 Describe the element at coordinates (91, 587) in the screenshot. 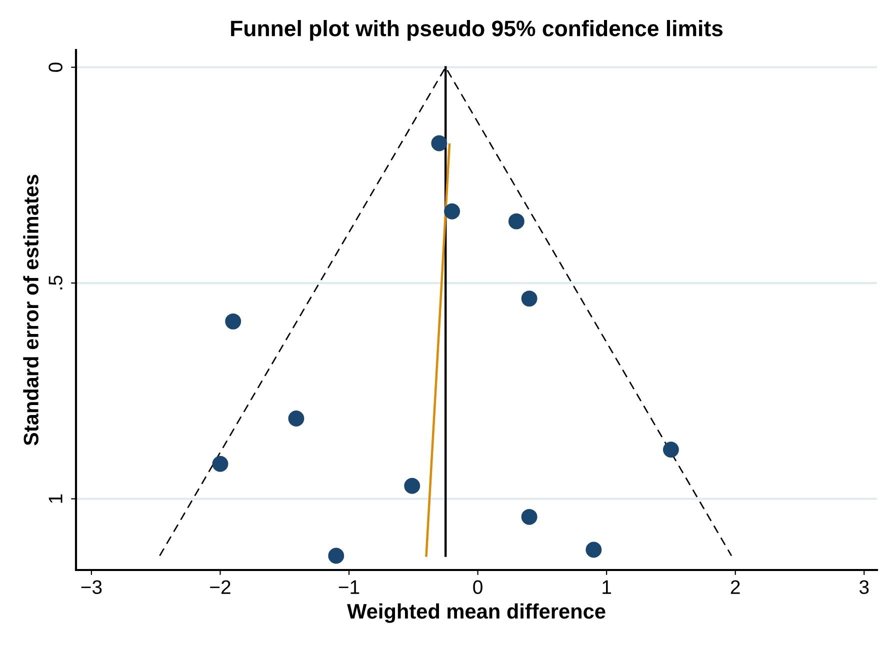

I see `x-tick-label: −3` at that location.